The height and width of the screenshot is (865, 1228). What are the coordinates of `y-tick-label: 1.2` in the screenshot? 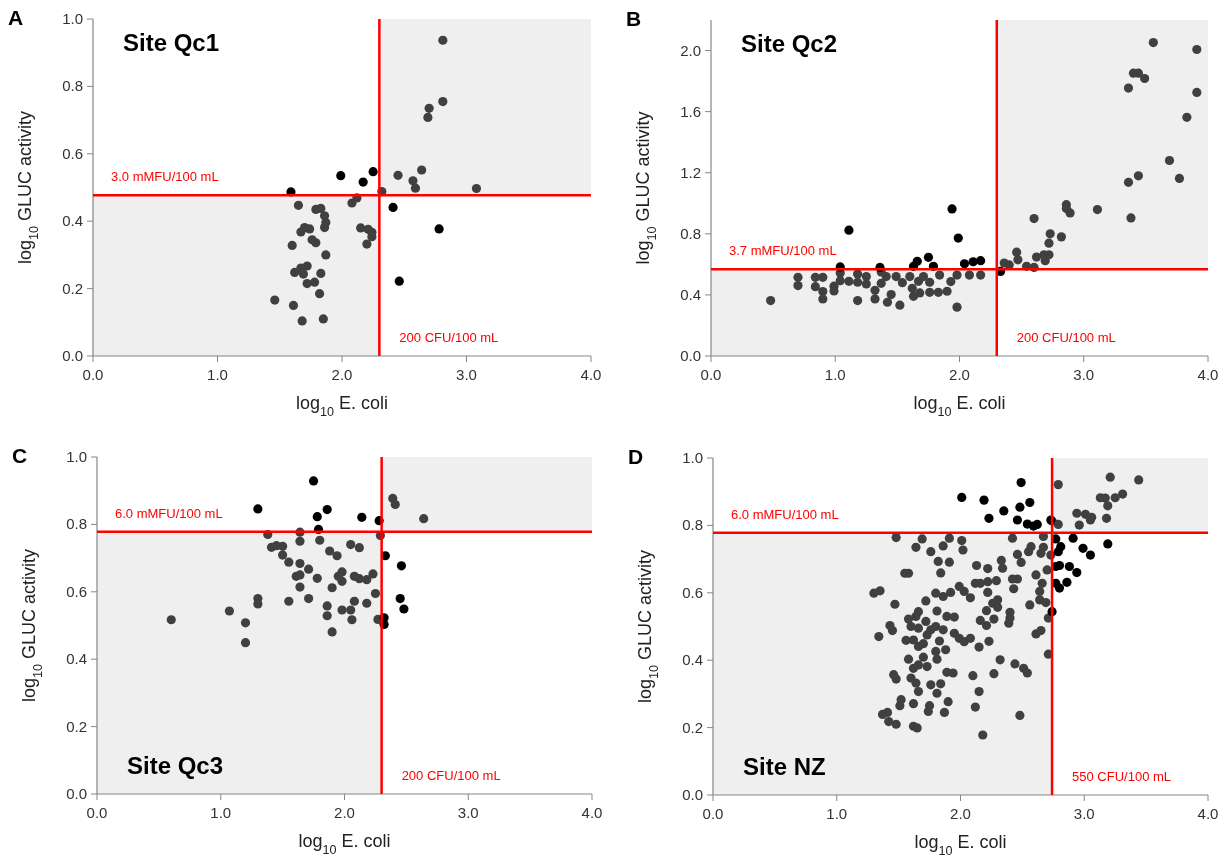 It's located at (690, 172).